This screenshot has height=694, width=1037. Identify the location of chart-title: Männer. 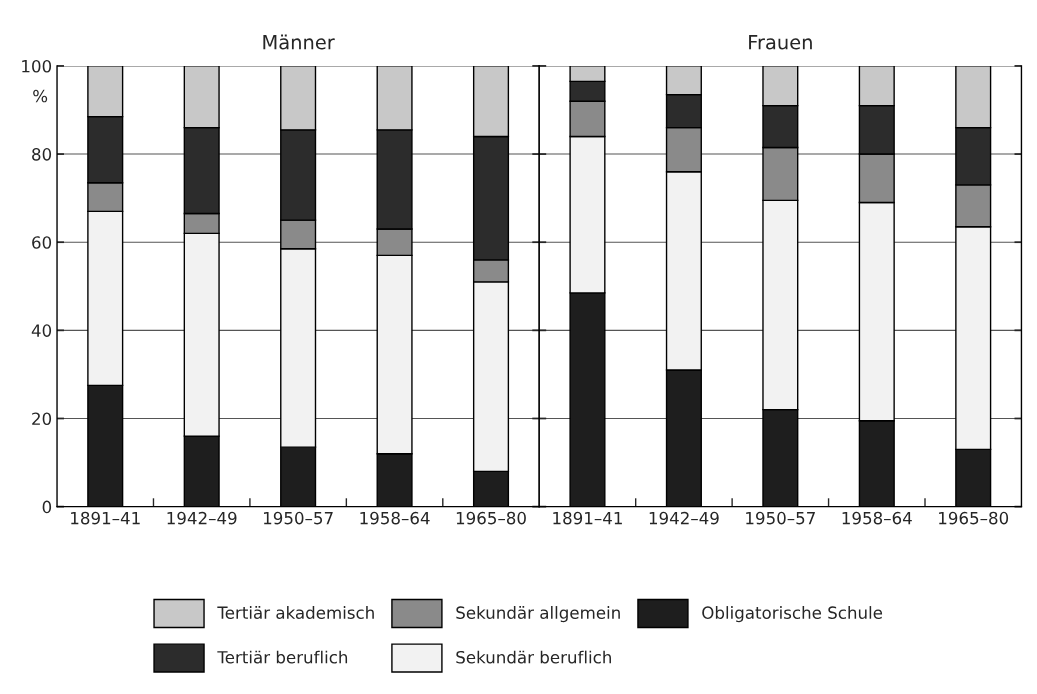
(299, 42).